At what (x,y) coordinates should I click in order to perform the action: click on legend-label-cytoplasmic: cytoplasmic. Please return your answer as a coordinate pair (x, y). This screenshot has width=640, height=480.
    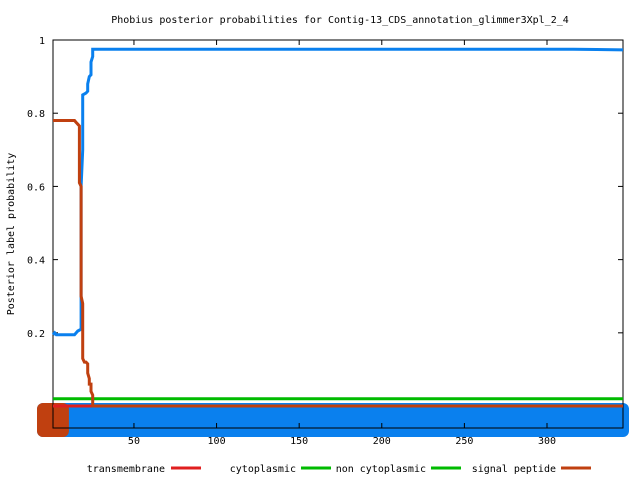
    Looking at the image, I should click on (263, 469).